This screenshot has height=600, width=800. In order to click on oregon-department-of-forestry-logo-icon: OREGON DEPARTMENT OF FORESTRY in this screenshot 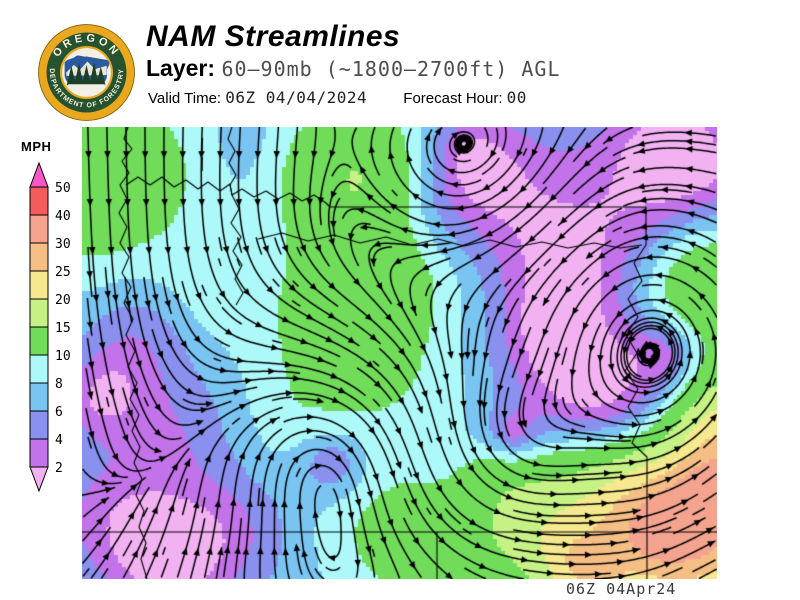, I will do `click(86, 72)`.